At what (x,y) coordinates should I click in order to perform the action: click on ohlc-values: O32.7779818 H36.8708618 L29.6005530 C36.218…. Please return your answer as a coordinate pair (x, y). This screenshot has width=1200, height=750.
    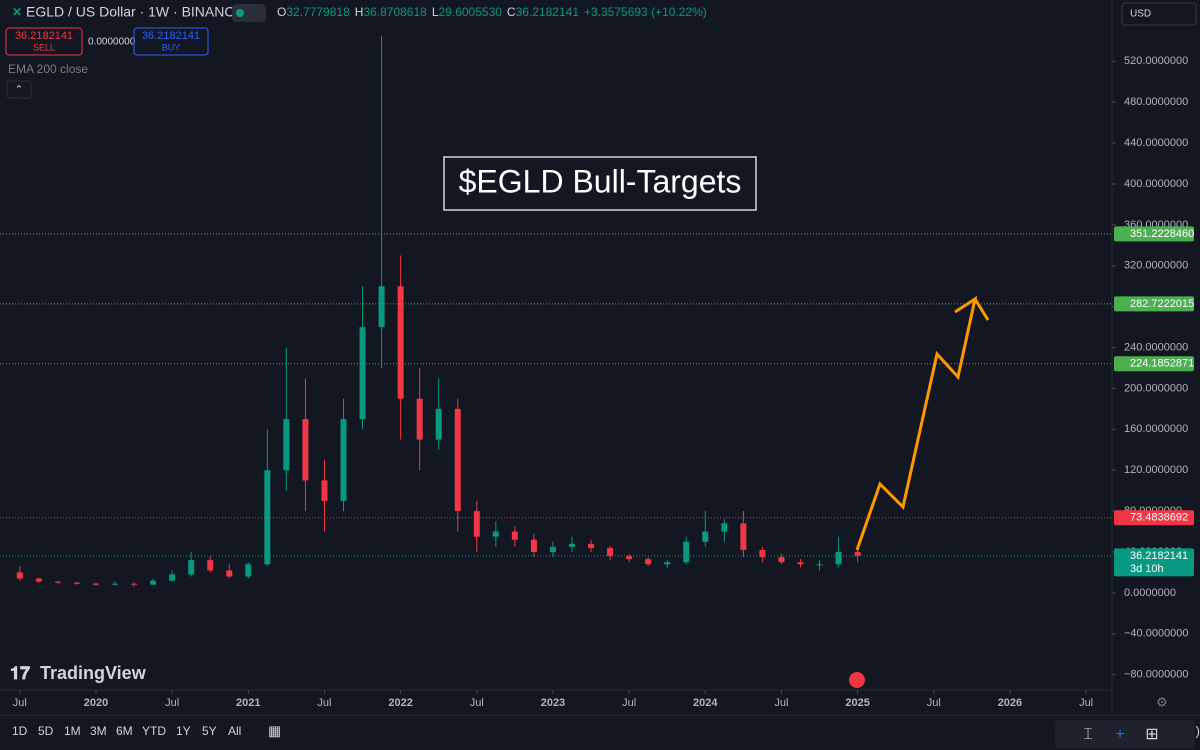
    Looking at the image, I should click on (492, 12).